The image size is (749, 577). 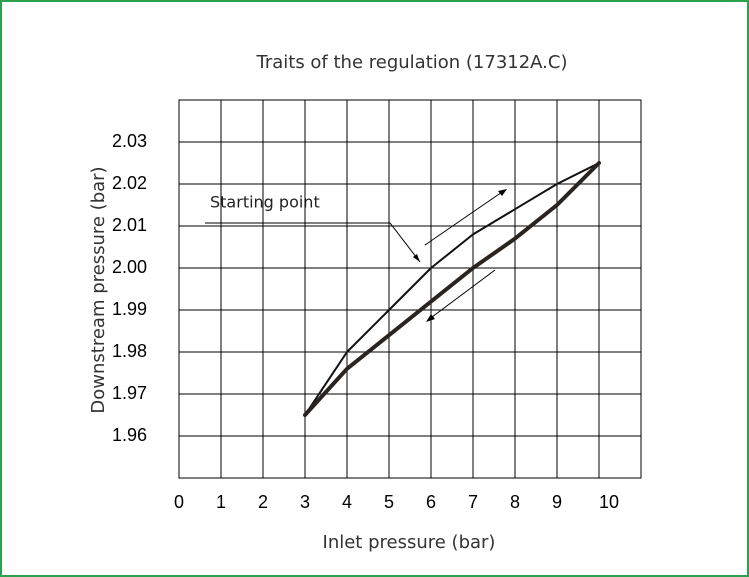 What do you see at coordinates (98, 289) in the screenshot?
I see `y-axis-label: Downstream pressure (bar)` at bounding box center [98, 289].